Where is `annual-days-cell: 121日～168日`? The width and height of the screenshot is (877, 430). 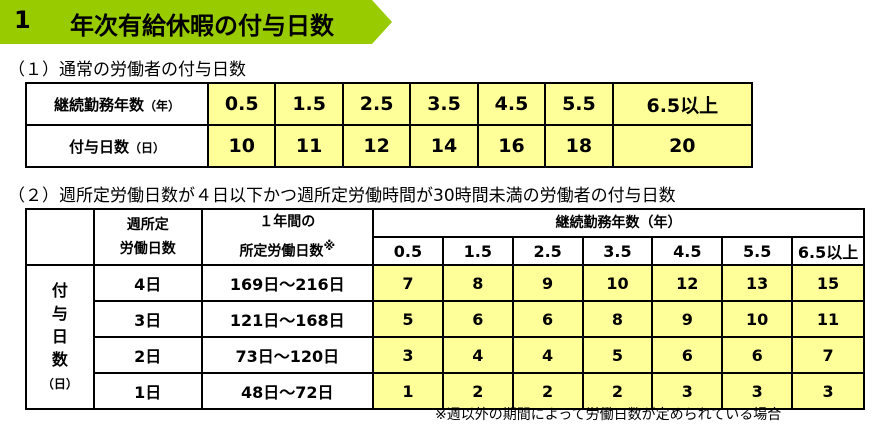
annual-days-cell: 121日～168日 is located at coordinates (287, 319).